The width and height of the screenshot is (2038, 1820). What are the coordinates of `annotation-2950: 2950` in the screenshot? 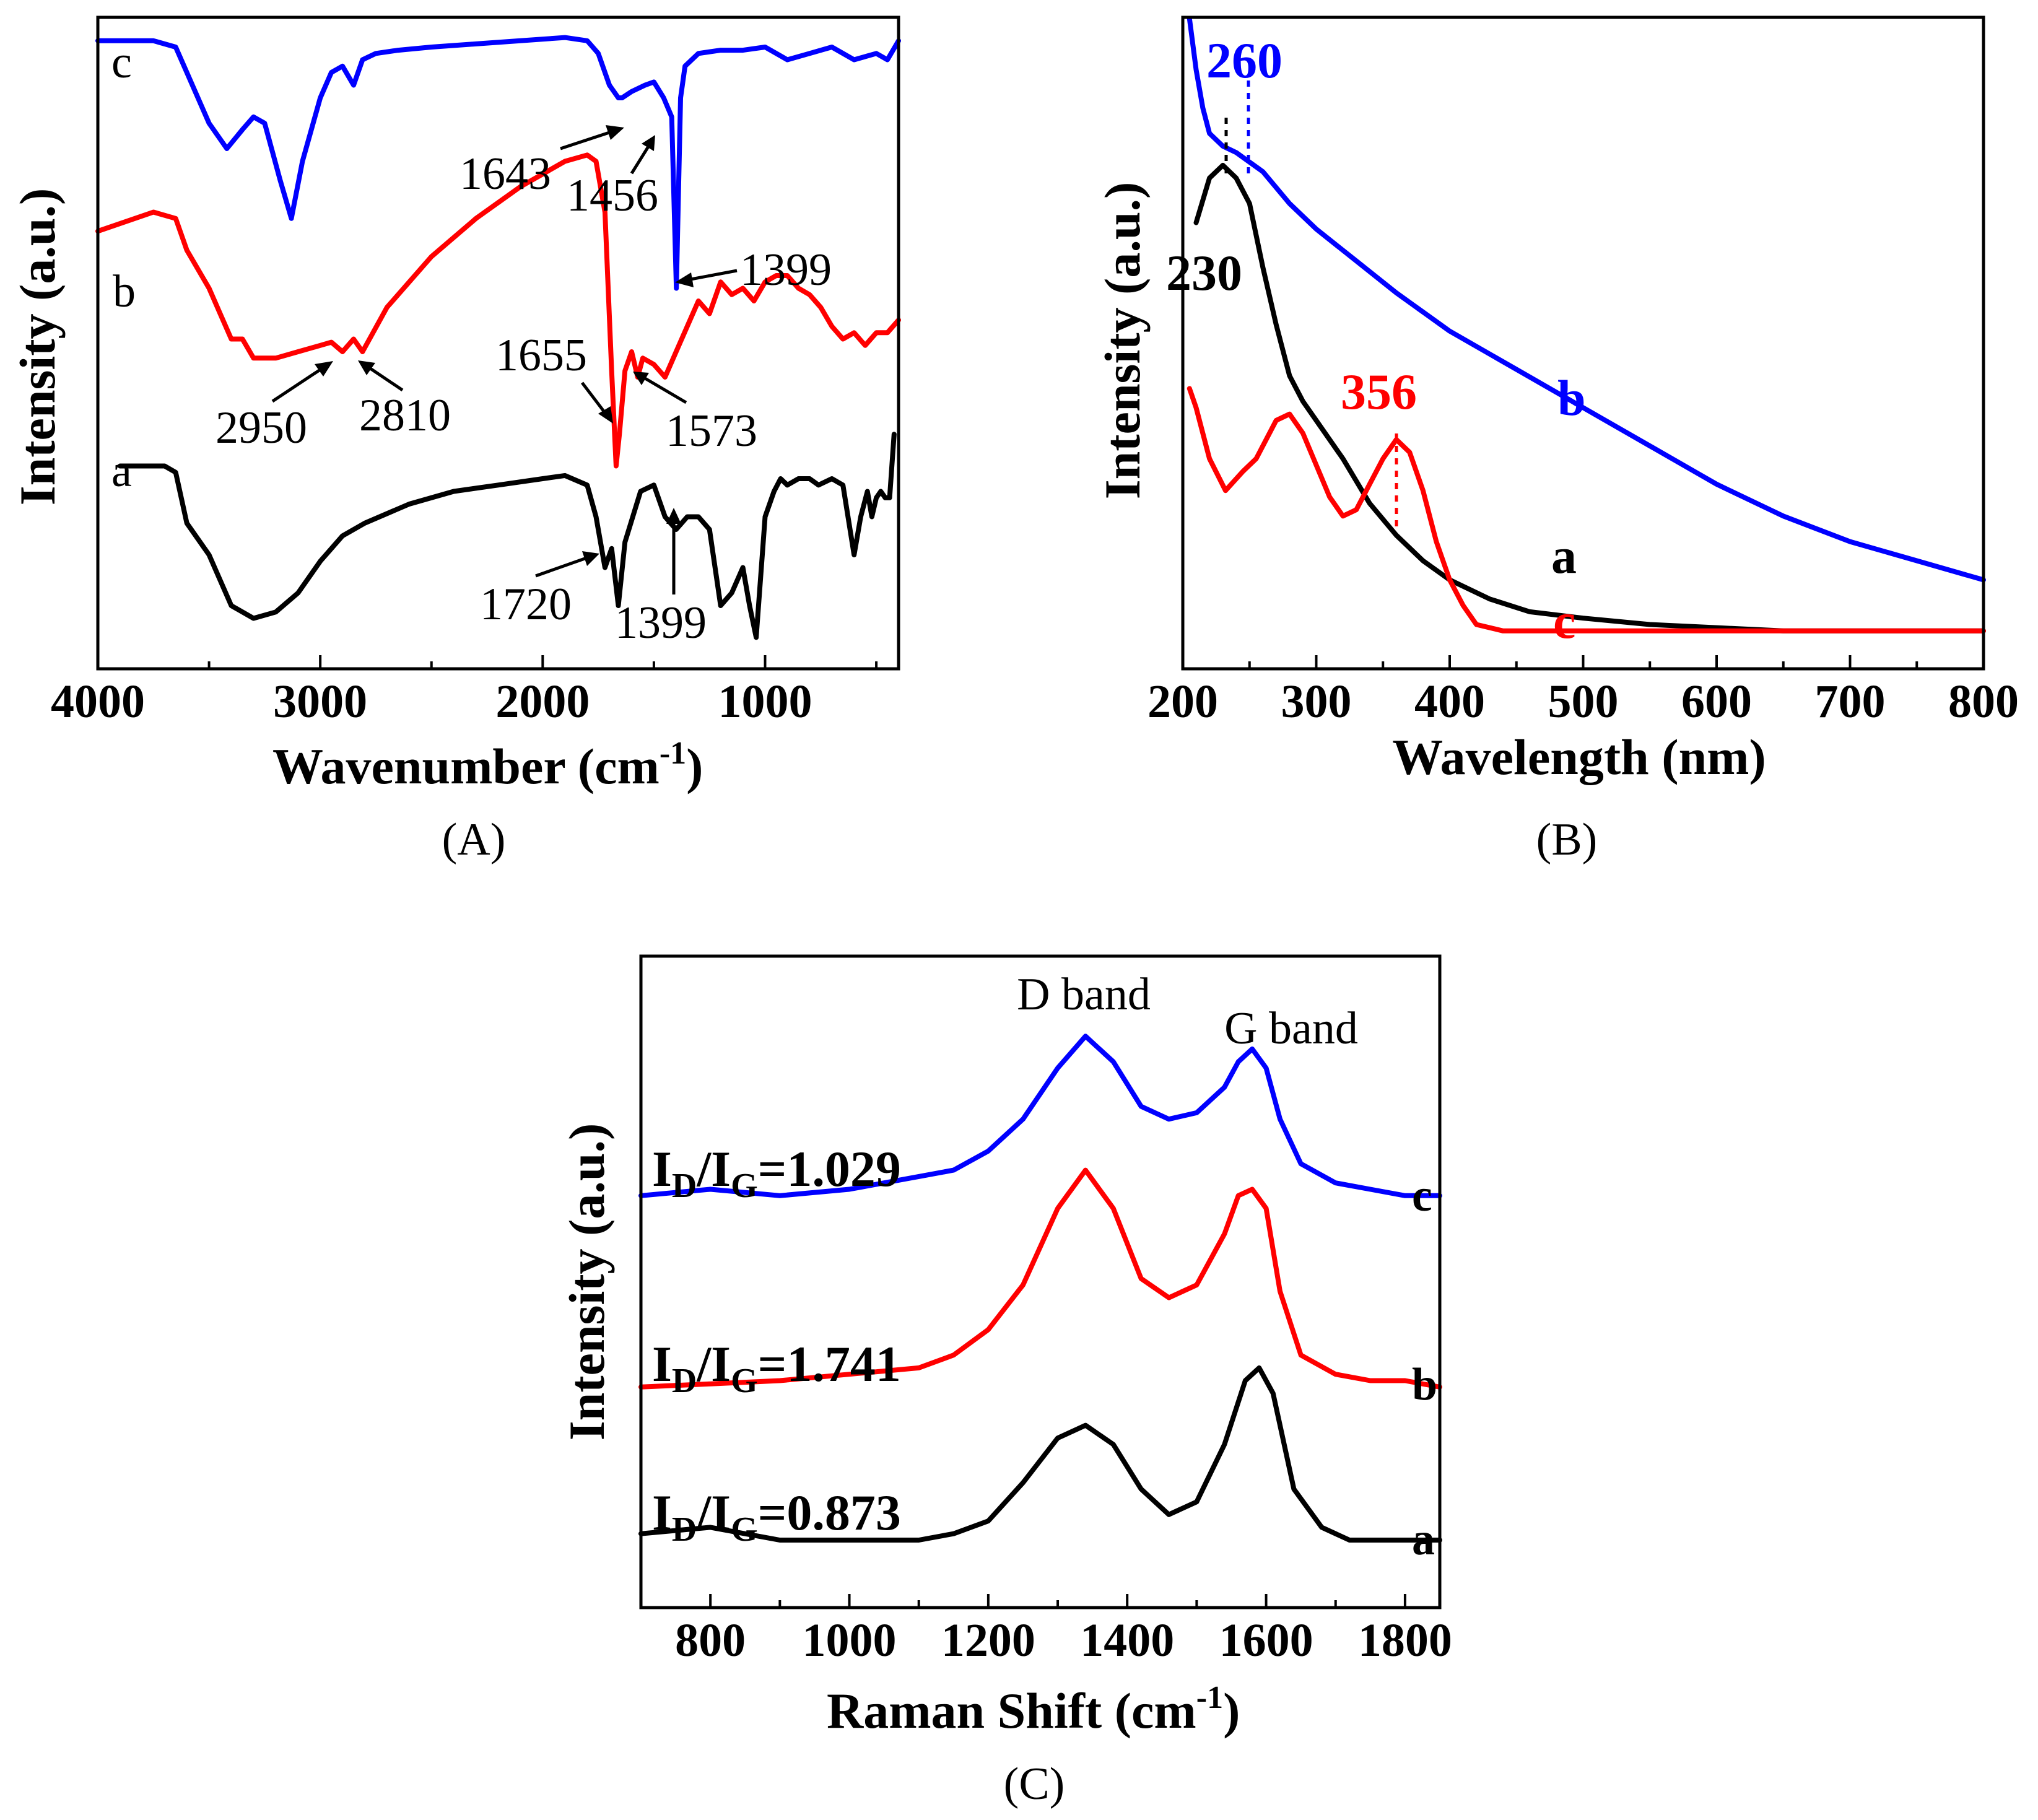 It's located at (261, 428).